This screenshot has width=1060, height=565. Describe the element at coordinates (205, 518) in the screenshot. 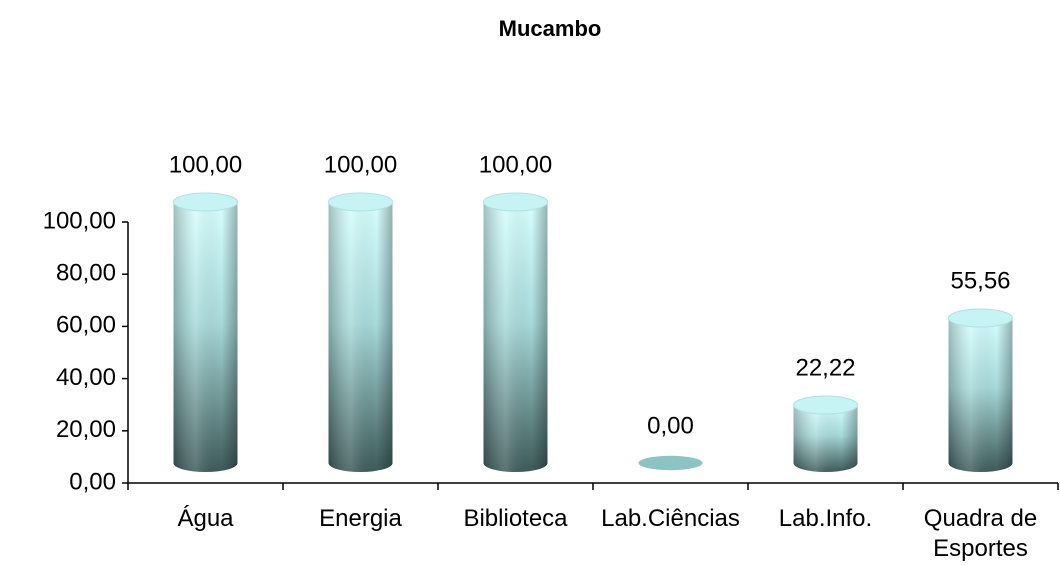

I see `x-tick-label: Água` at that location.